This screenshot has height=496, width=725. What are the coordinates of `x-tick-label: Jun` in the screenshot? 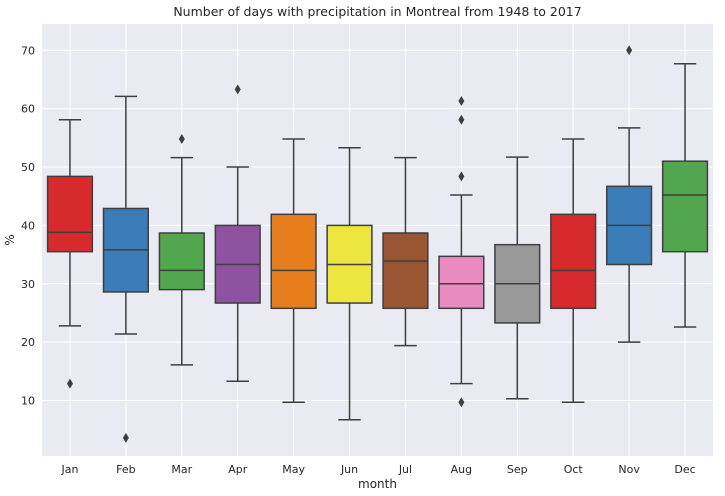 It's located at (349, 469).